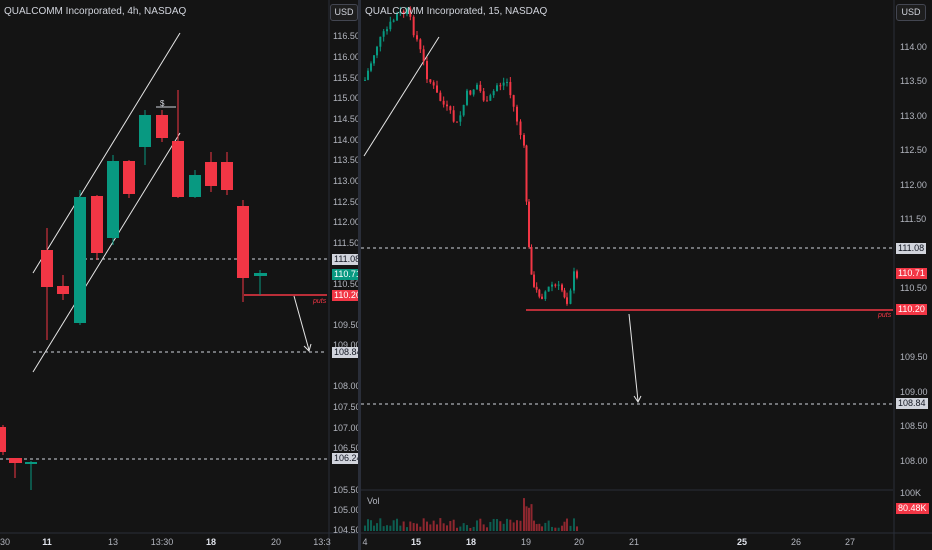 This screenshot has height=550, width=932. Describe the element at coordinates (345, 448) in the screenshot. I see `y-tick: 106.50` at that location.